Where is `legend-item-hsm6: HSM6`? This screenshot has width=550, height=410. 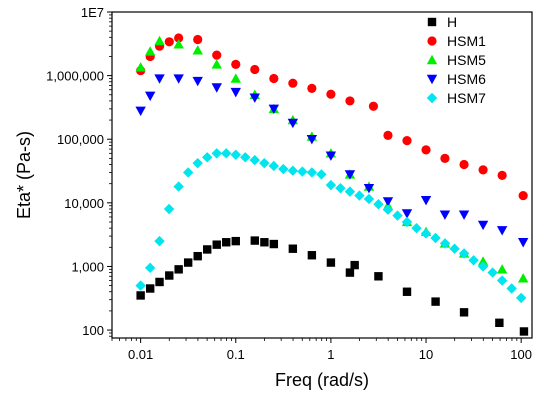
legend-item-hsm6: HSM6 is located at coordinates (456, 79).